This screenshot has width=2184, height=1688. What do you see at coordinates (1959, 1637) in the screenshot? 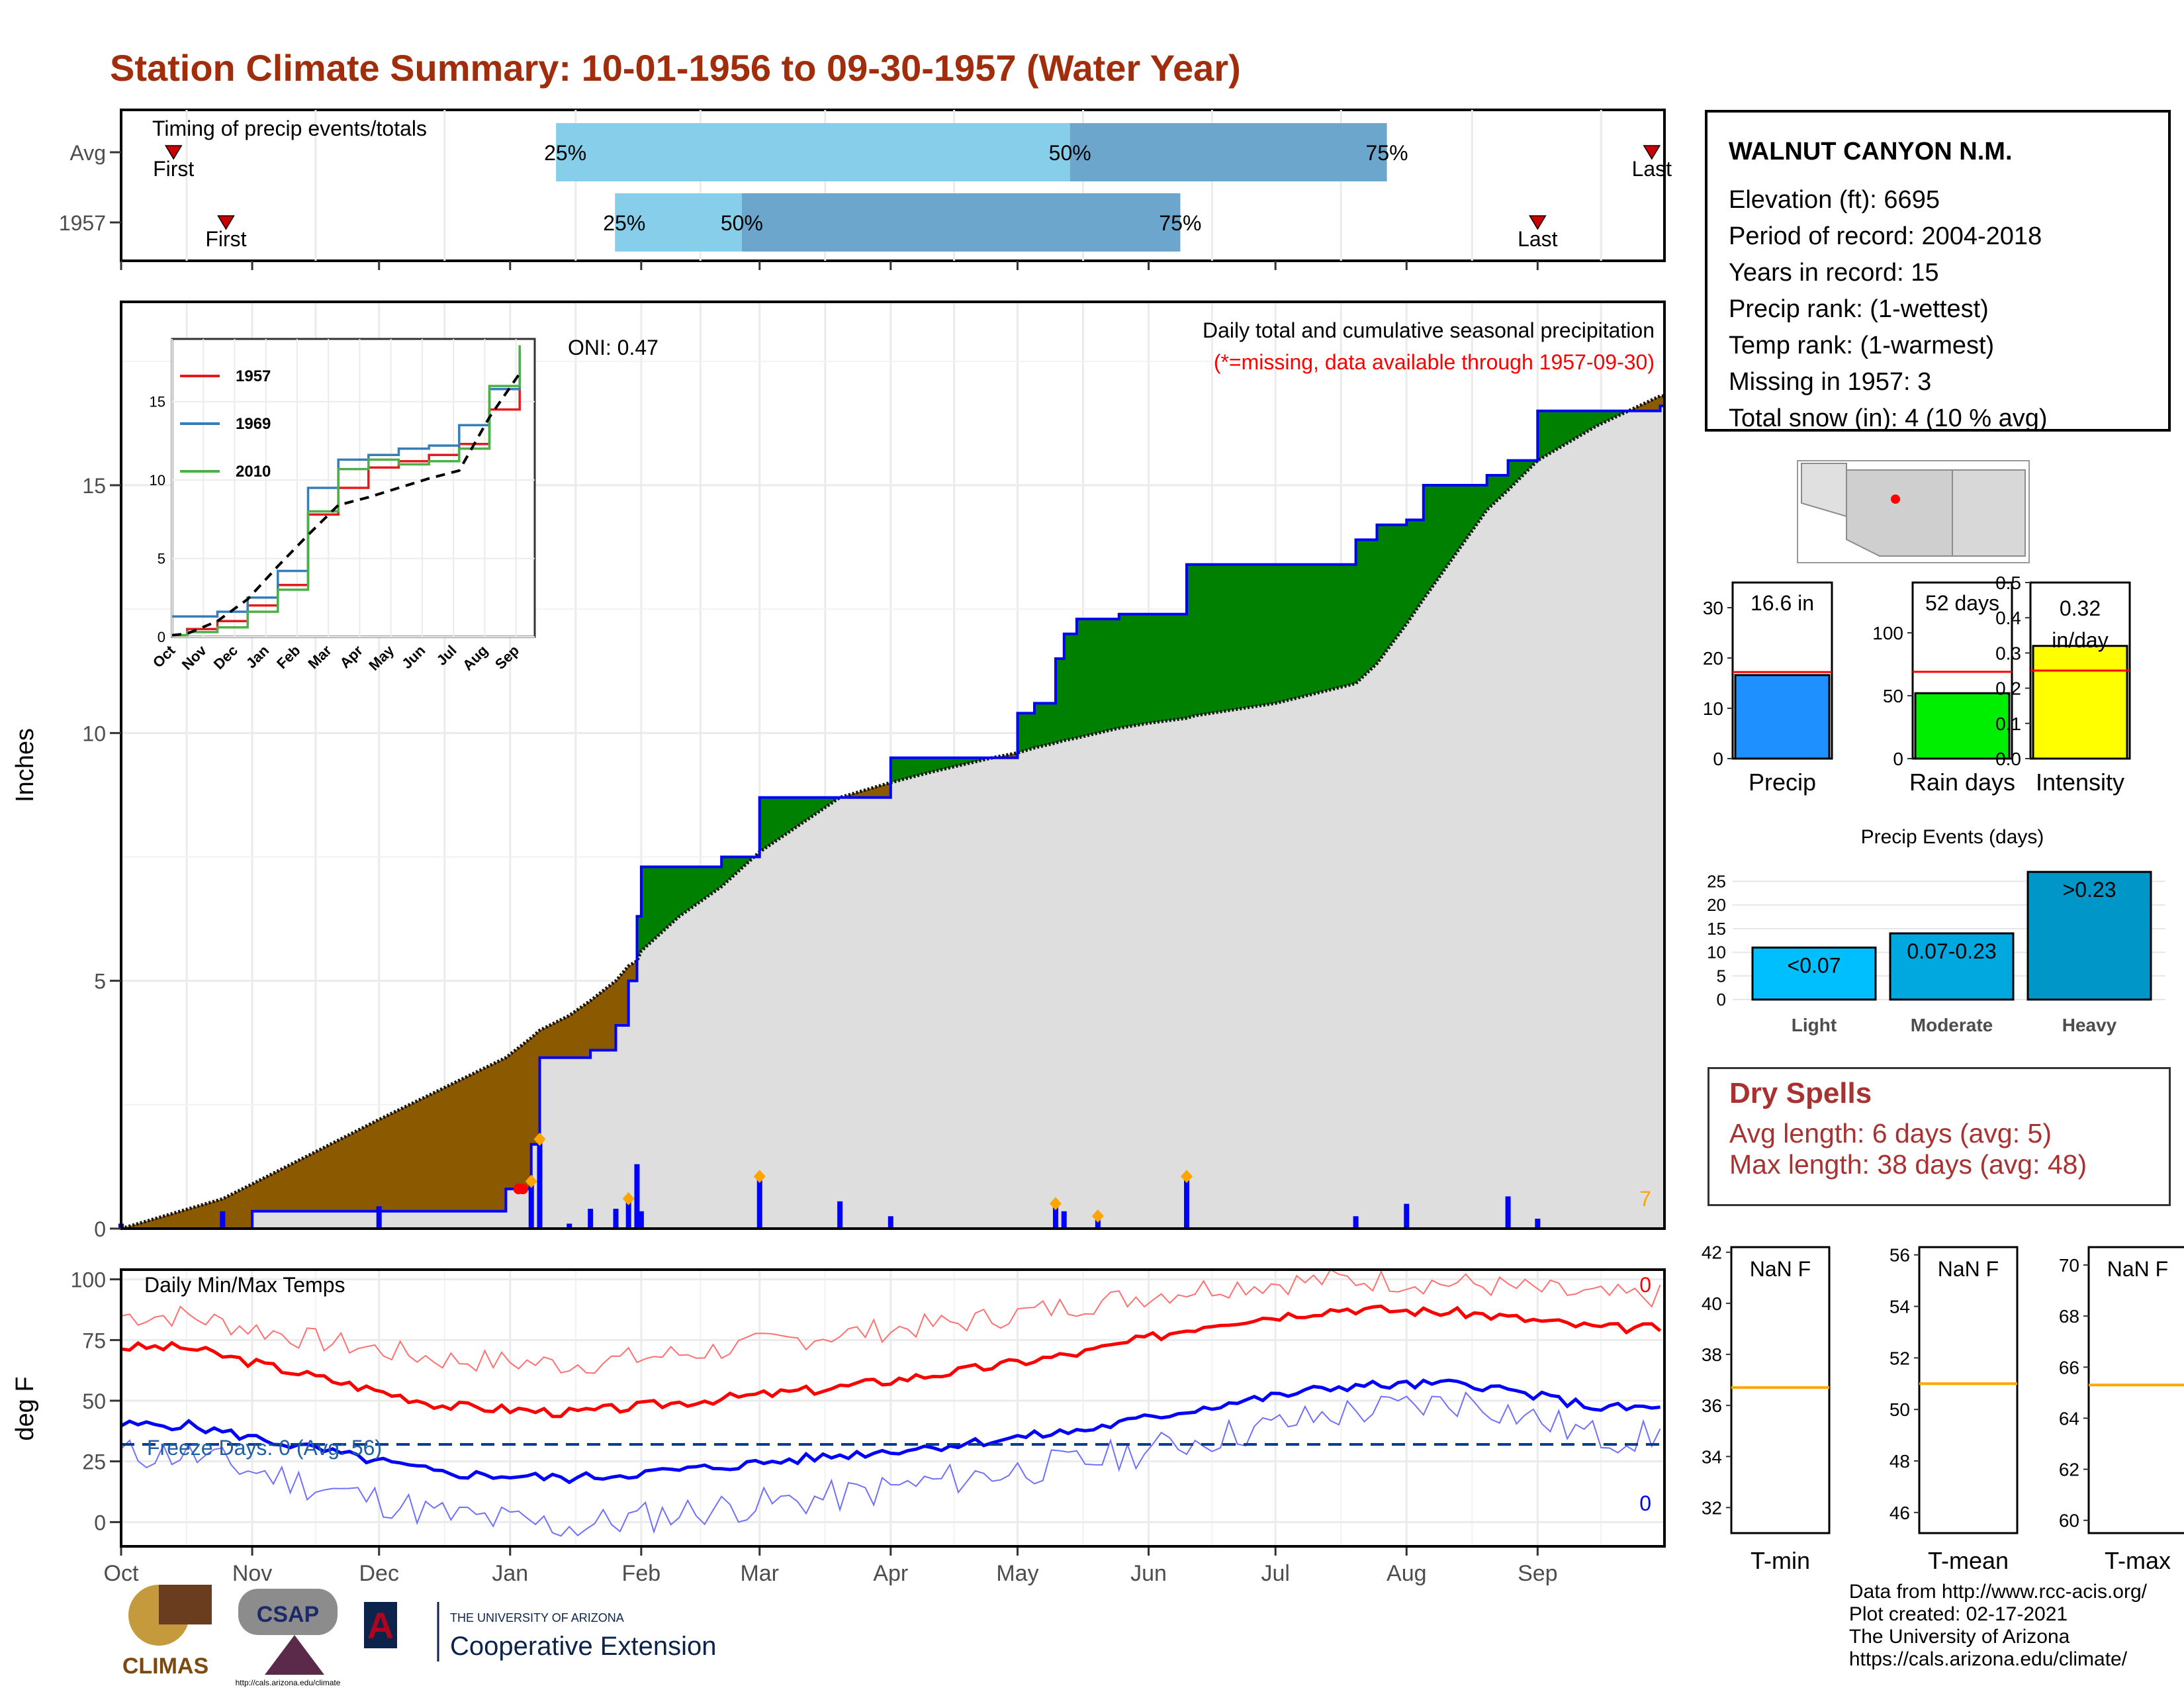
I see `footer-line: The University of Arizona` at bounding box center [1959, 1637].